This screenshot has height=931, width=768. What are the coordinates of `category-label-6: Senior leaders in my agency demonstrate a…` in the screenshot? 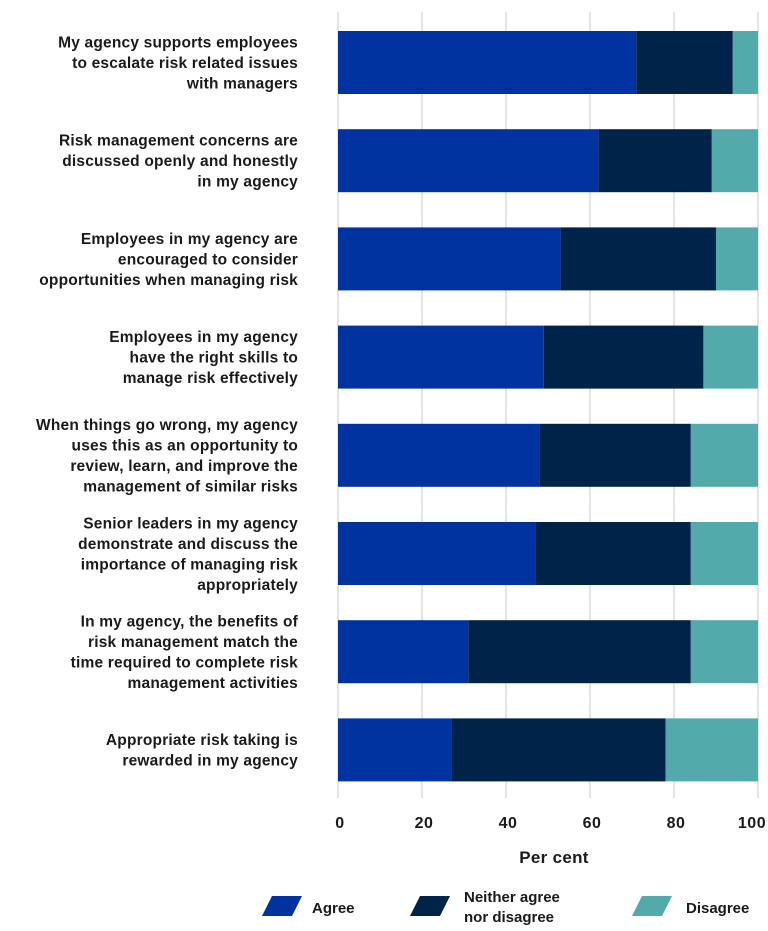 It's located at (188, 554).